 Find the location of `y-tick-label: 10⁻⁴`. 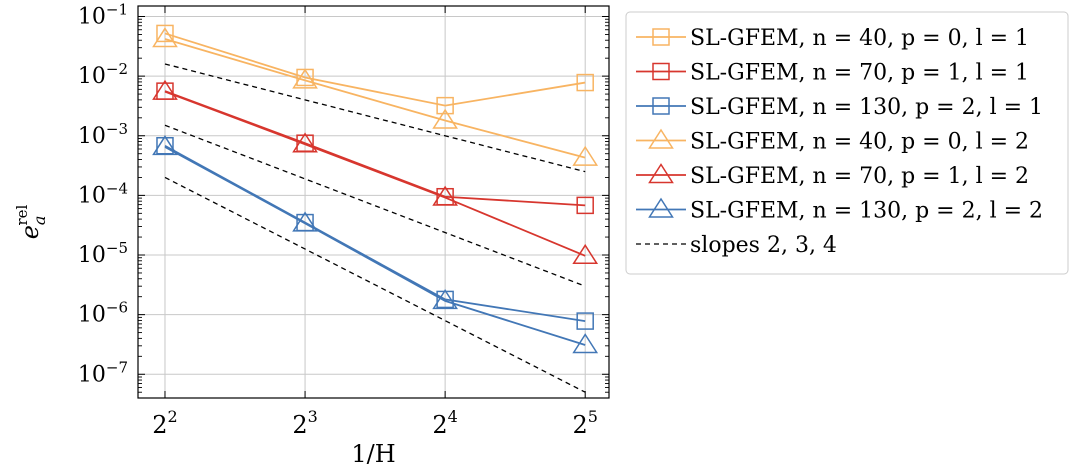

y-tick-label: 10⁻⁴ is located at coordinates (103, 193).